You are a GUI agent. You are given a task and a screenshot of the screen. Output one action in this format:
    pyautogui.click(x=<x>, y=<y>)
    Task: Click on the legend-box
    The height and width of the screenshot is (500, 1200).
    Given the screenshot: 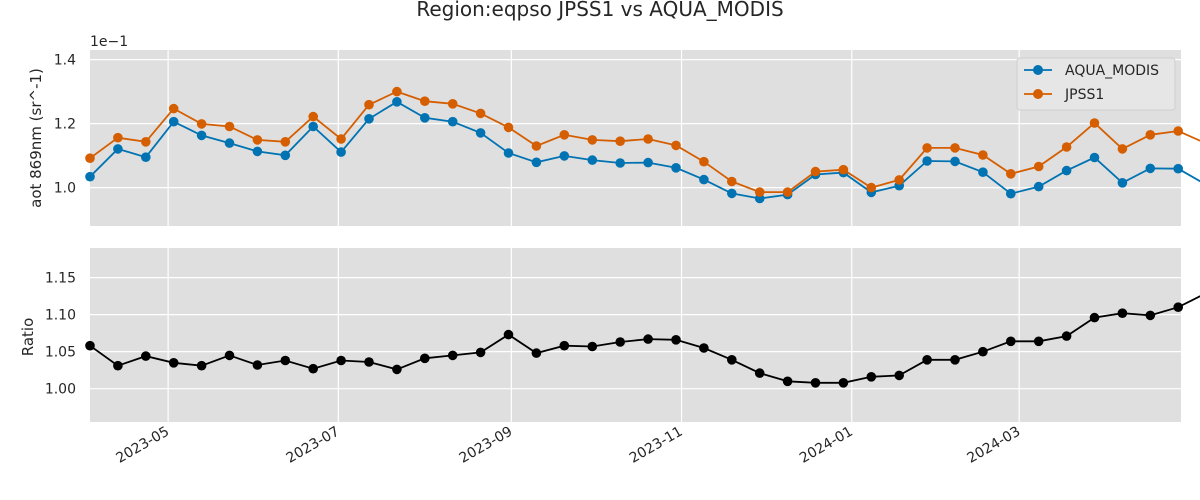 What is the action you would take?
    pyautogui.click(x=1096, y=84)
    